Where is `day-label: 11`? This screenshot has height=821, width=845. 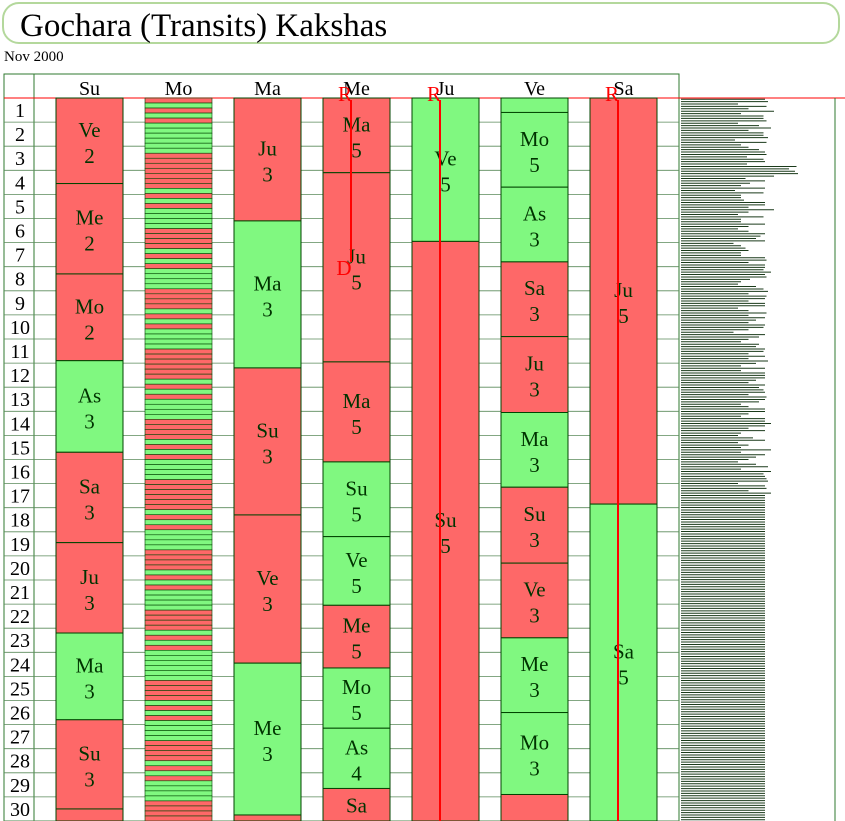
day-label: 11 is located at coordinates (19, 352).